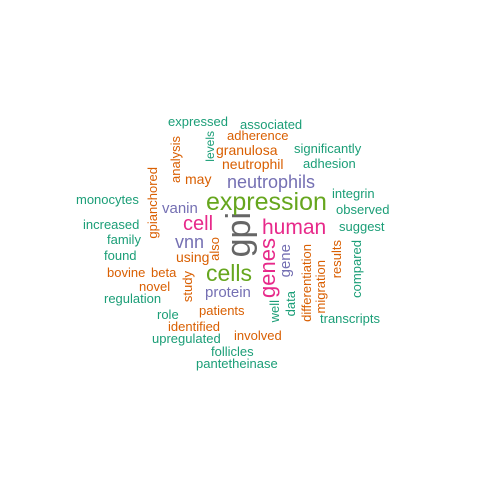 The width and height of the screenshot is (480, 480). Describe the element at coordinates (336, 259) in the screenshot. I see `word-results: results` at that location.